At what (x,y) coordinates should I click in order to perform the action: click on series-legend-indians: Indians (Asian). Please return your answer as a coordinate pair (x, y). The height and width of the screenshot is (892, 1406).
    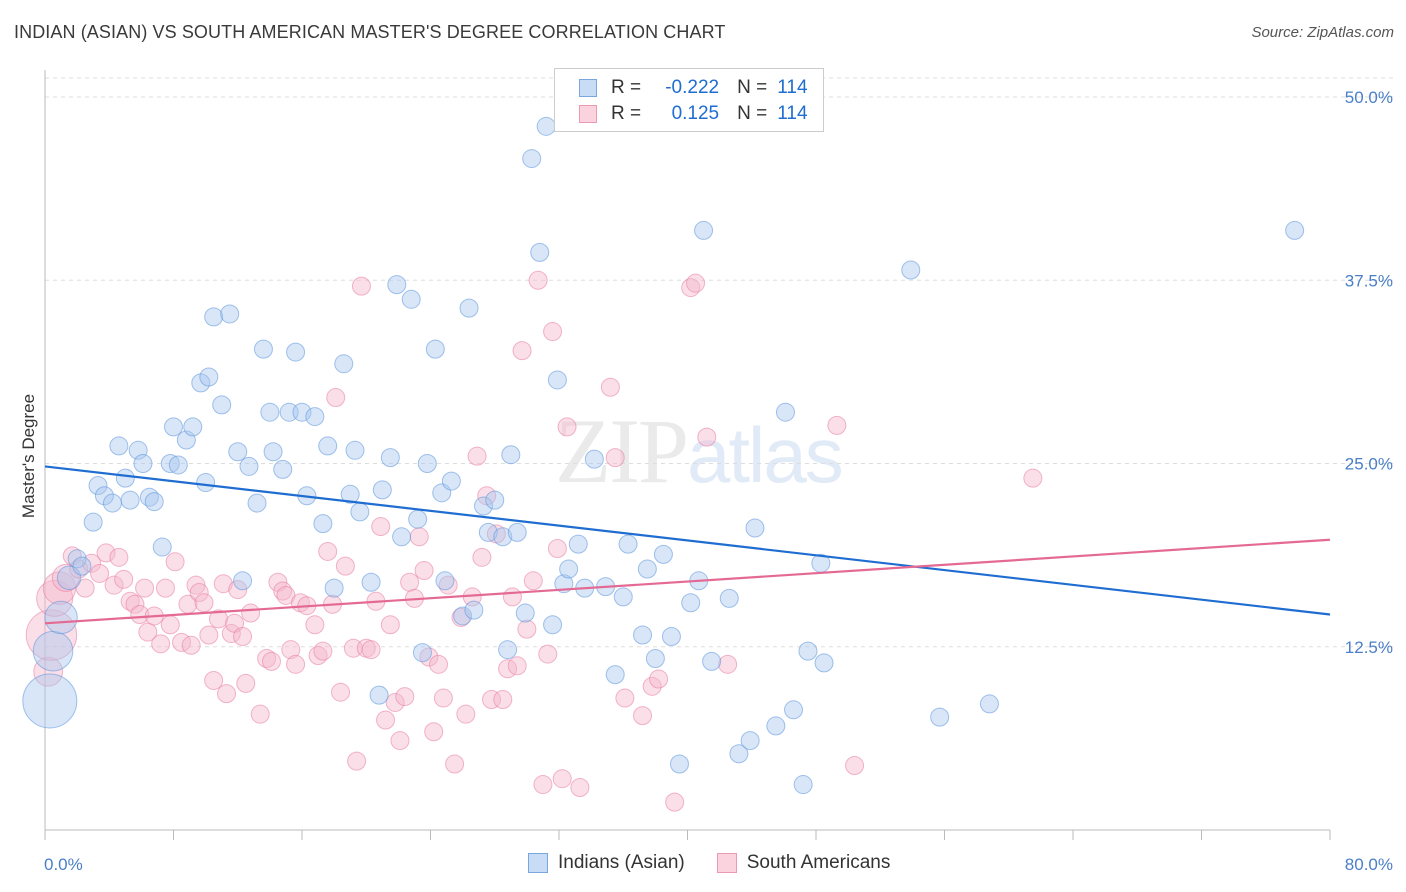
    Looking at the image, I should click on (606, 863).